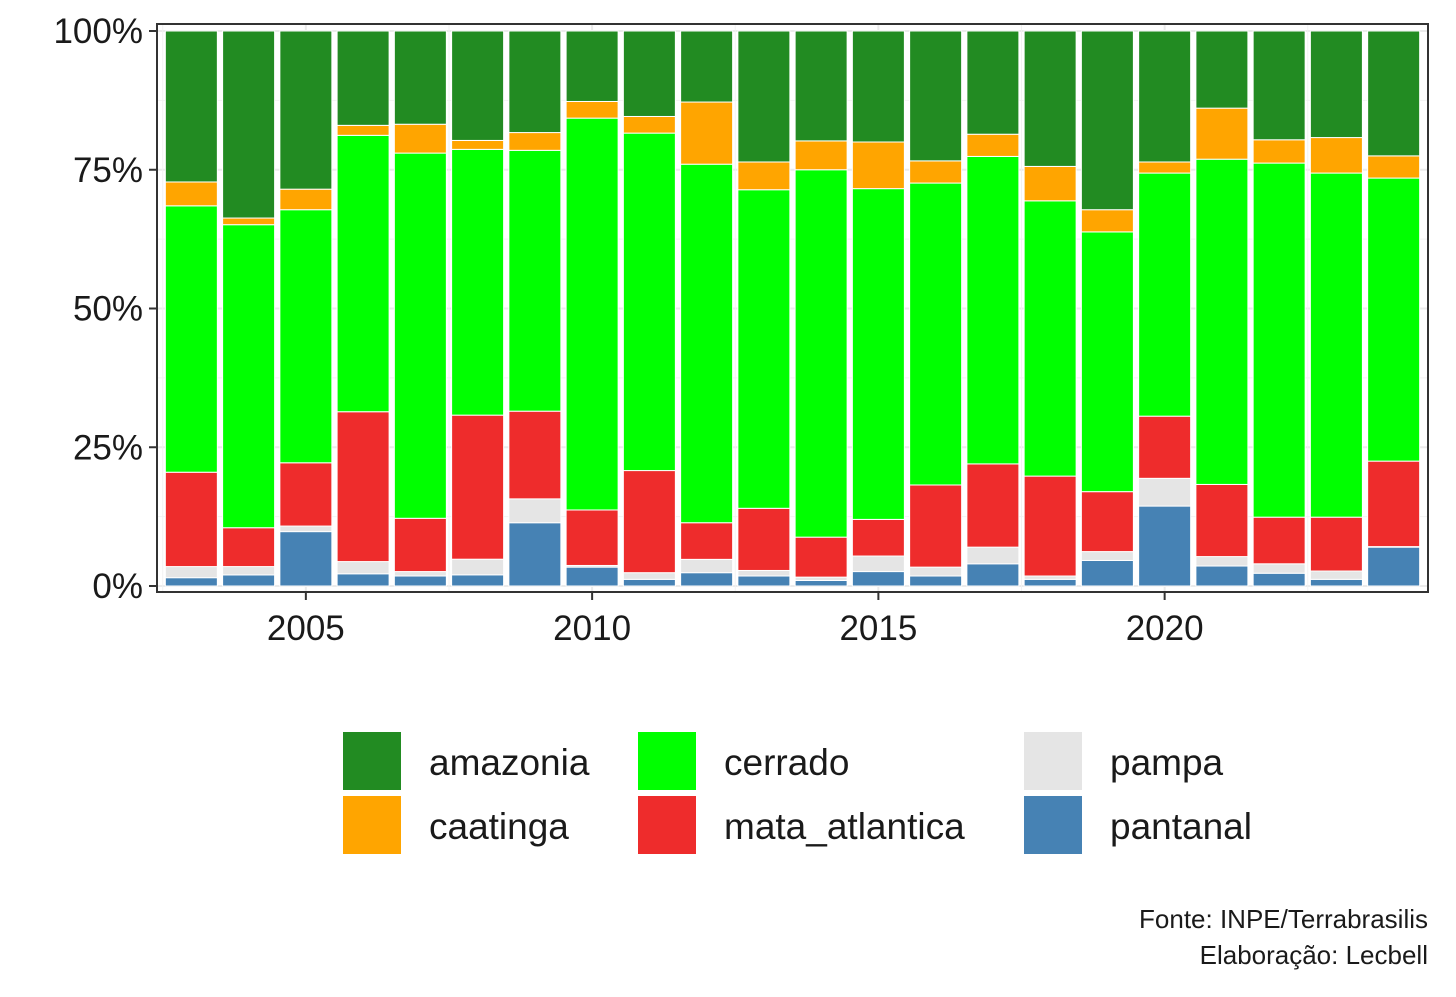 The image size is (1456, 997). Describe the element at coordinates (1279, 340) in the screenshot. I see `bar-segment-cerrado-2022` at that location.